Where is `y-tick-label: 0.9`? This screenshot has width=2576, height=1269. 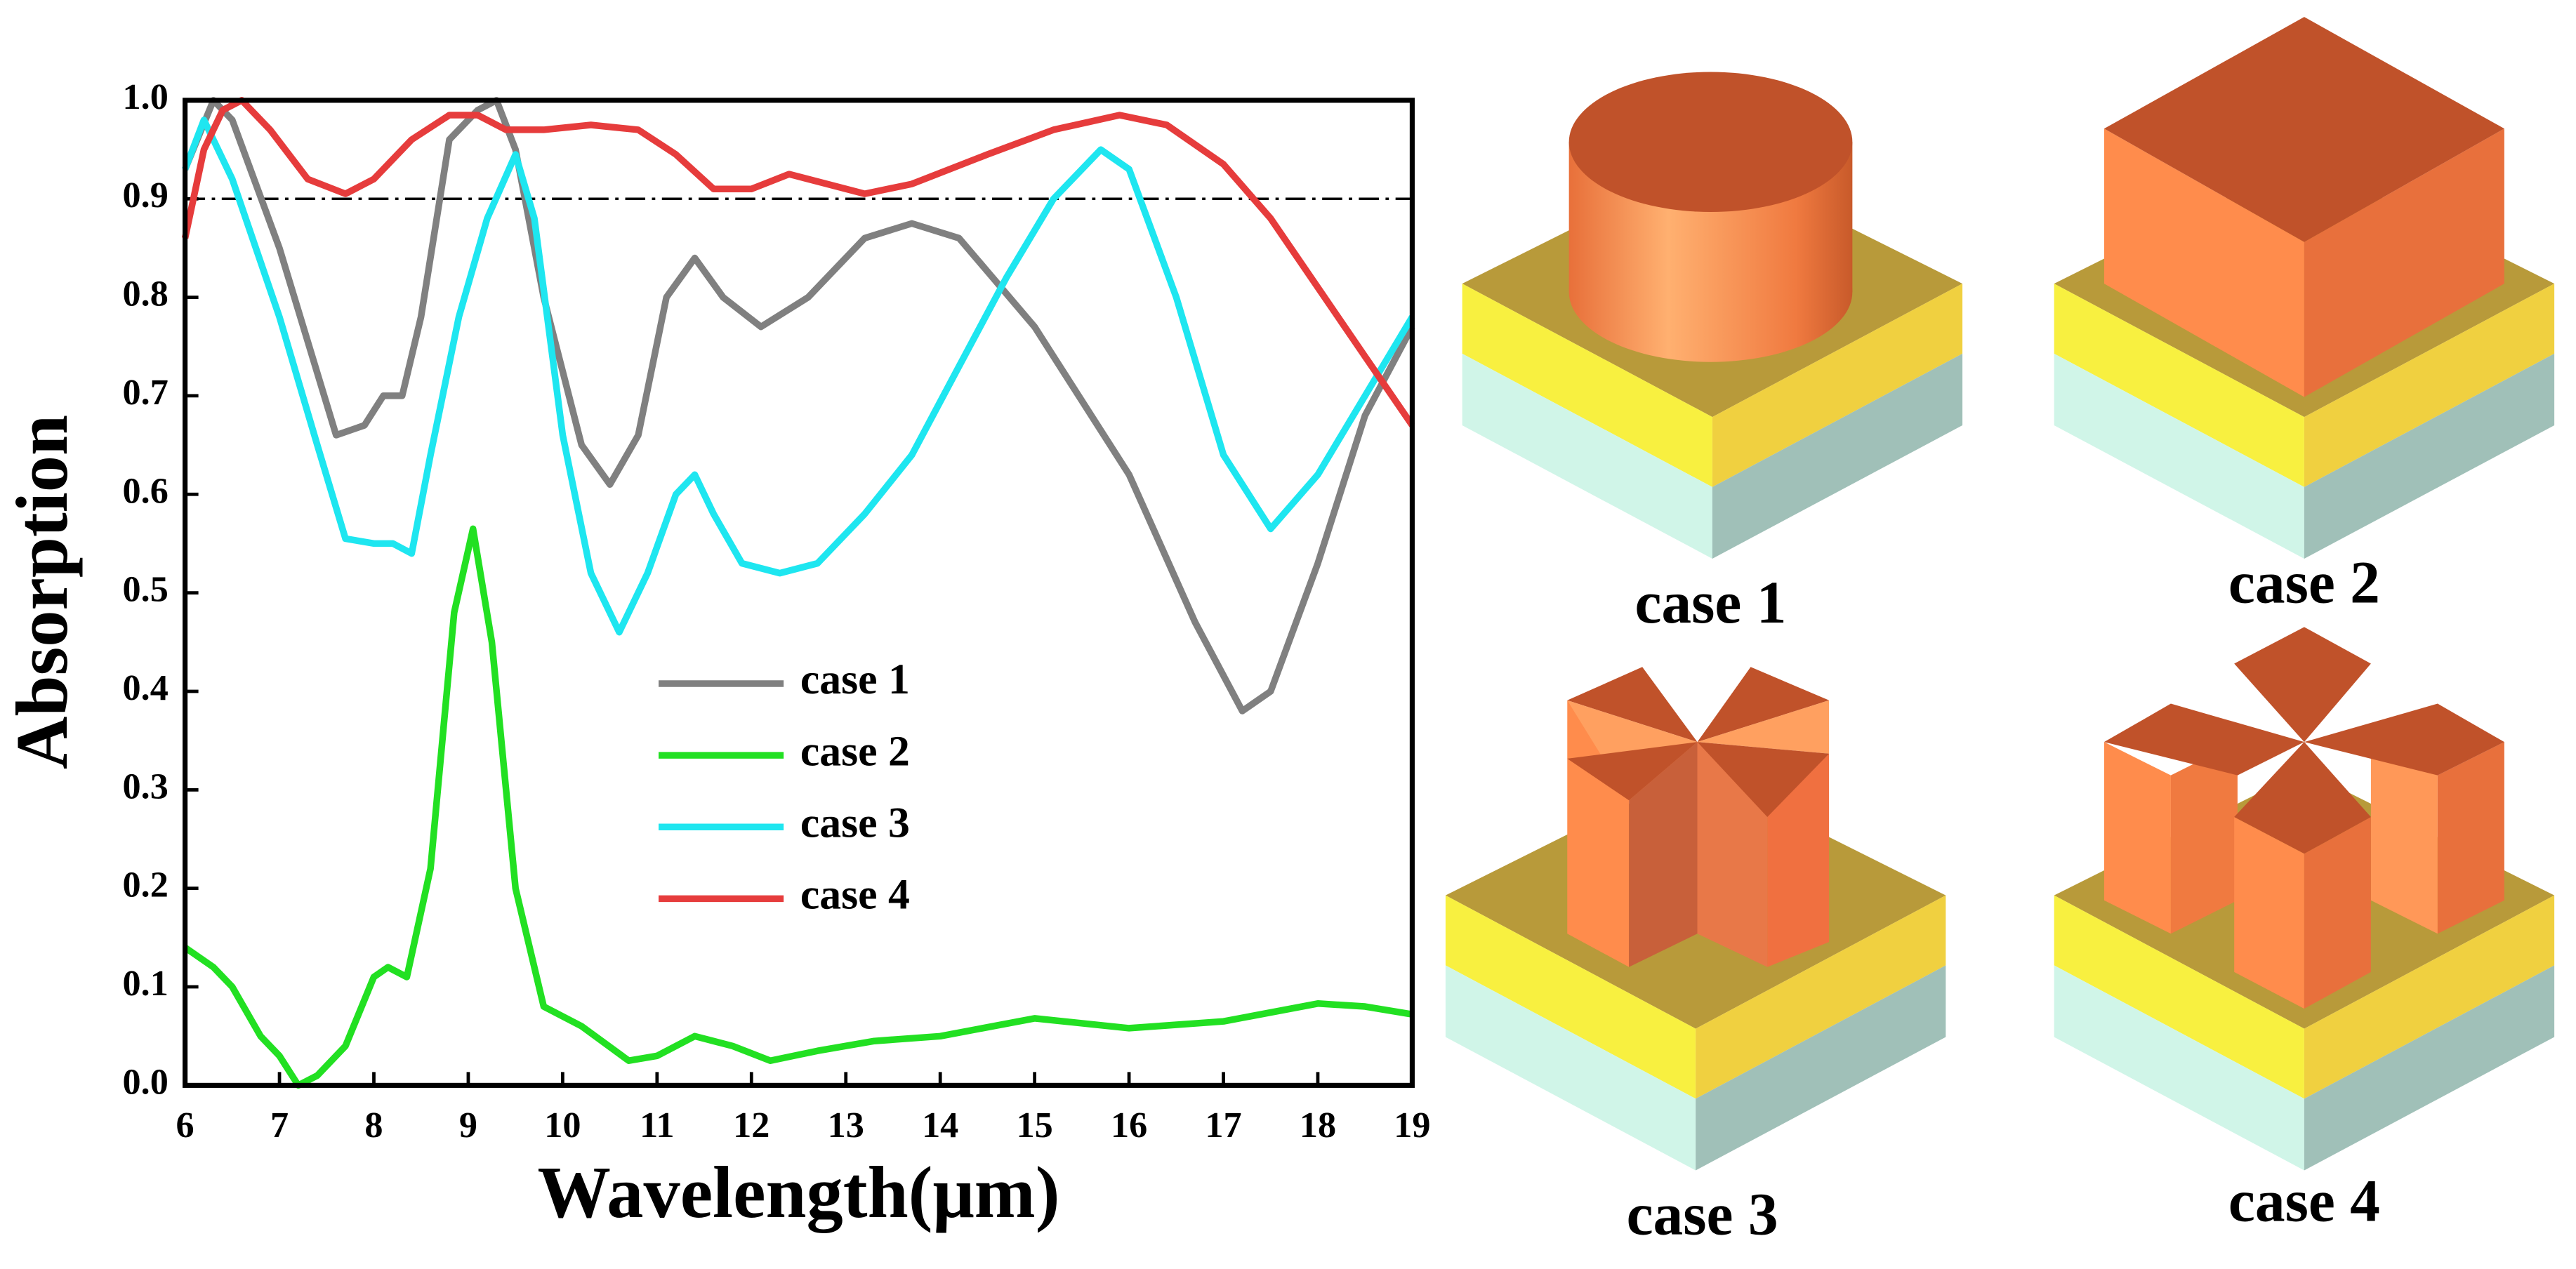 y-tick-label: 0.9 is located at coordinates (146, 195).